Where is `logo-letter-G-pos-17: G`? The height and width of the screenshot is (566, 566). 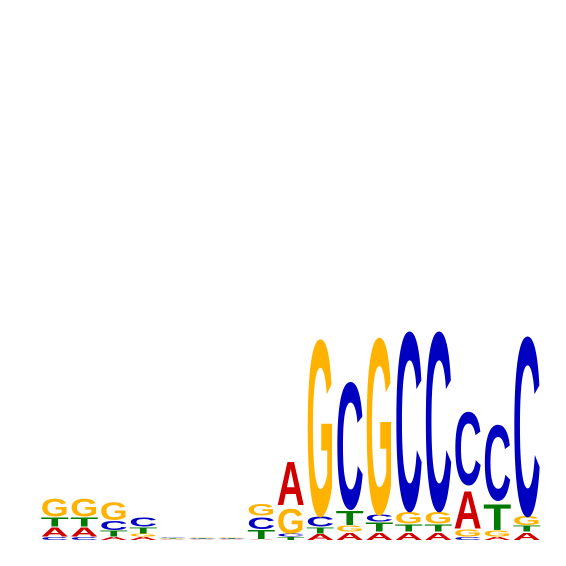 logo-letter-G-pos-17: G is located at coordinates (527, 521).